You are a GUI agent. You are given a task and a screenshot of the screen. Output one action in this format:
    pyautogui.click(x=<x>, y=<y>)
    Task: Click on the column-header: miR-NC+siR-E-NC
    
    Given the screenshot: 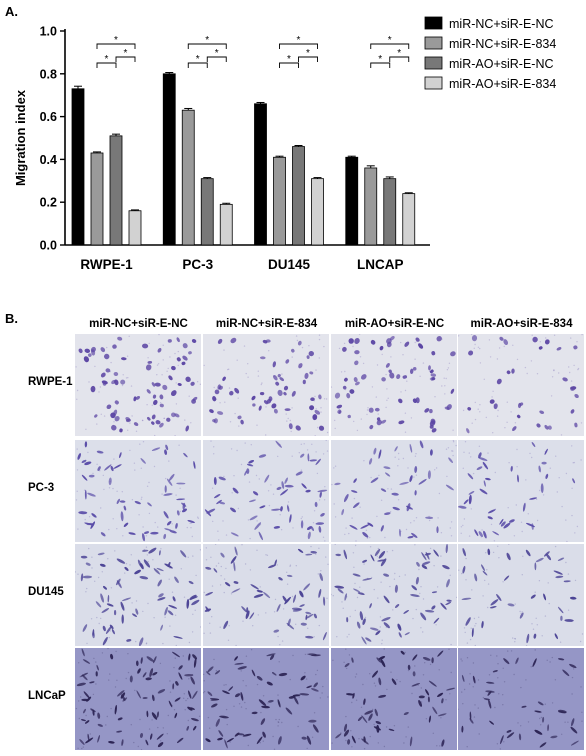 What is the action you would take?
    pyautogui.click(x=138, y=324)
    